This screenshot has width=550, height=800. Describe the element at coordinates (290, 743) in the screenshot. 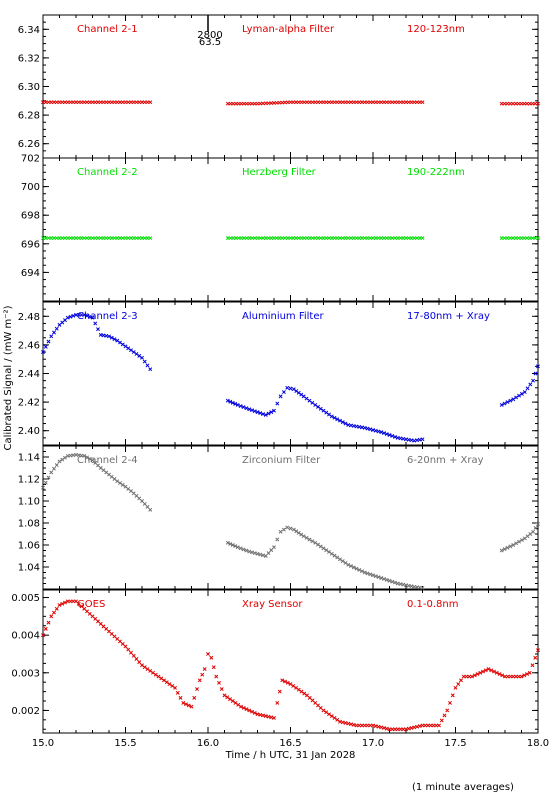

I see `x-tick-label: 16.5` at that location.